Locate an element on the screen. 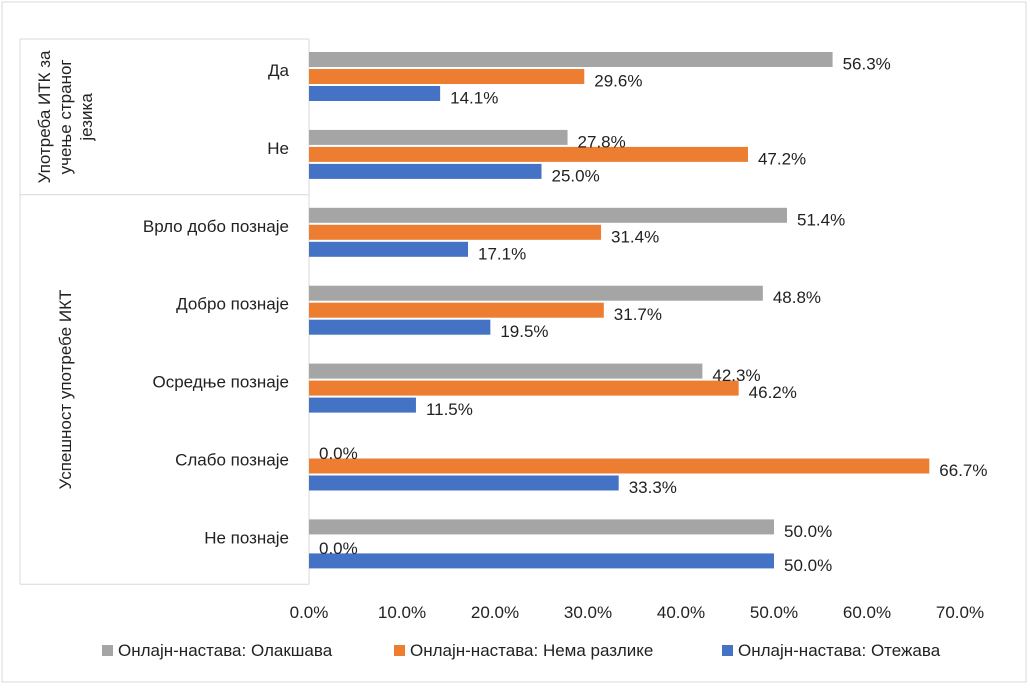  data-label: 14.1% is located at coordinates (474, 98).